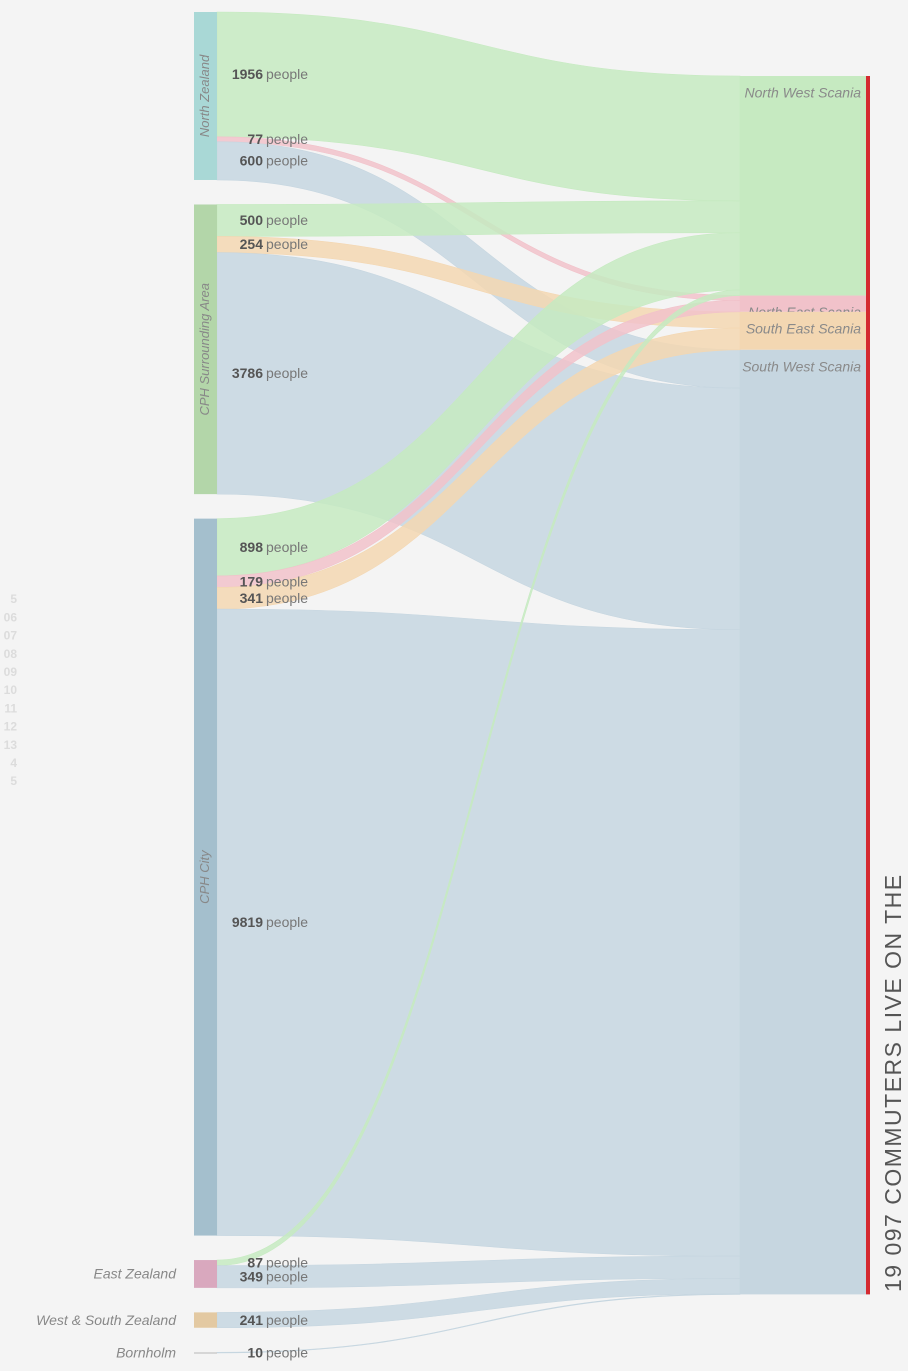 The width and height of the screenshot is (908, 1371). Describe the element at coordinates (11, 672) in the screenshot. I see `side-label: 09` at that location.